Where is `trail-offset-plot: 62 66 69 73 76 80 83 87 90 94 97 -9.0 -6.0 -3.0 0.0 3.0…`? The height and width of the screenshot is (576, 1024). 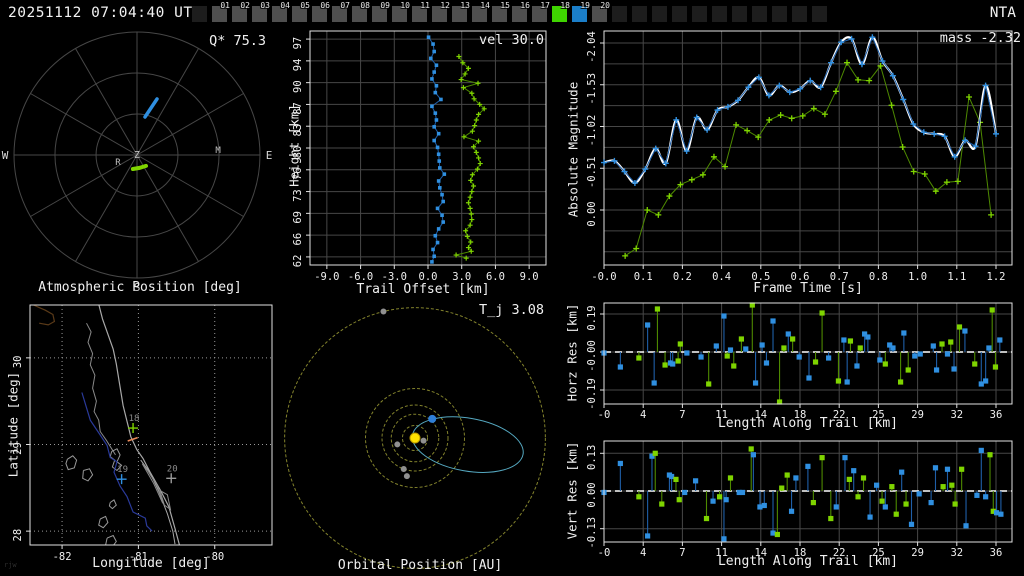
trail-offset-plot: 62 66 69 73 76 80 83 87 90 94 97 -9.0 -6.0 -3.0 0.0 3.0… is located at coordinates (420, 163).